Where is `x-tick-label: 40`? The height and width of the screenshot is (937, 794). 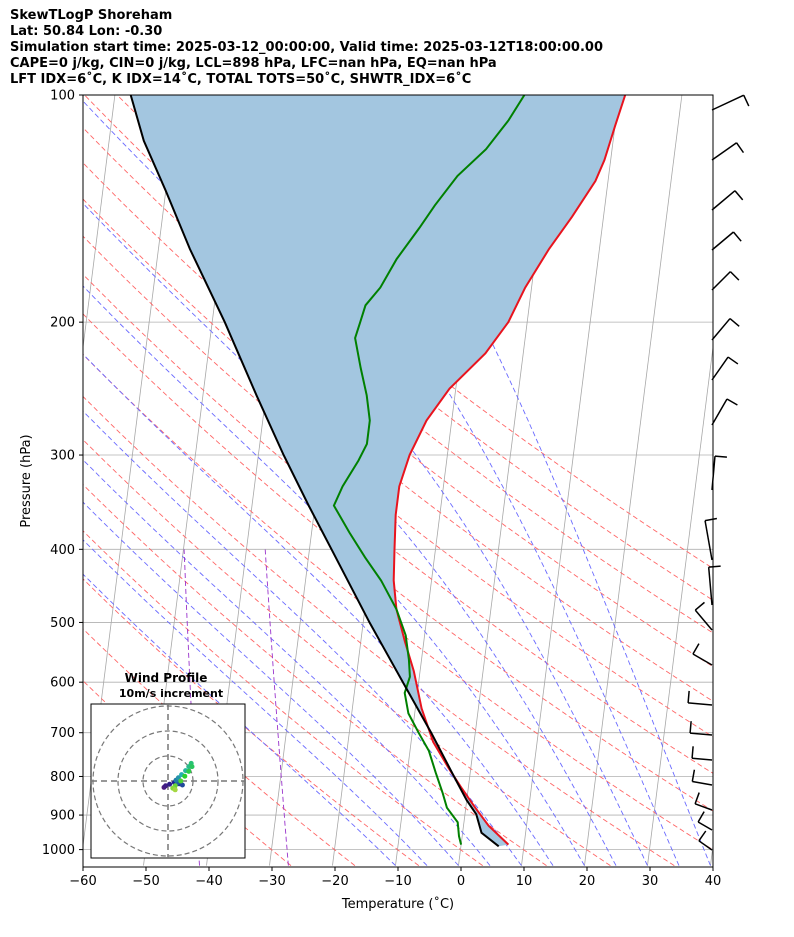 x-tick-label: 40 is located at coordinates (713, 881).